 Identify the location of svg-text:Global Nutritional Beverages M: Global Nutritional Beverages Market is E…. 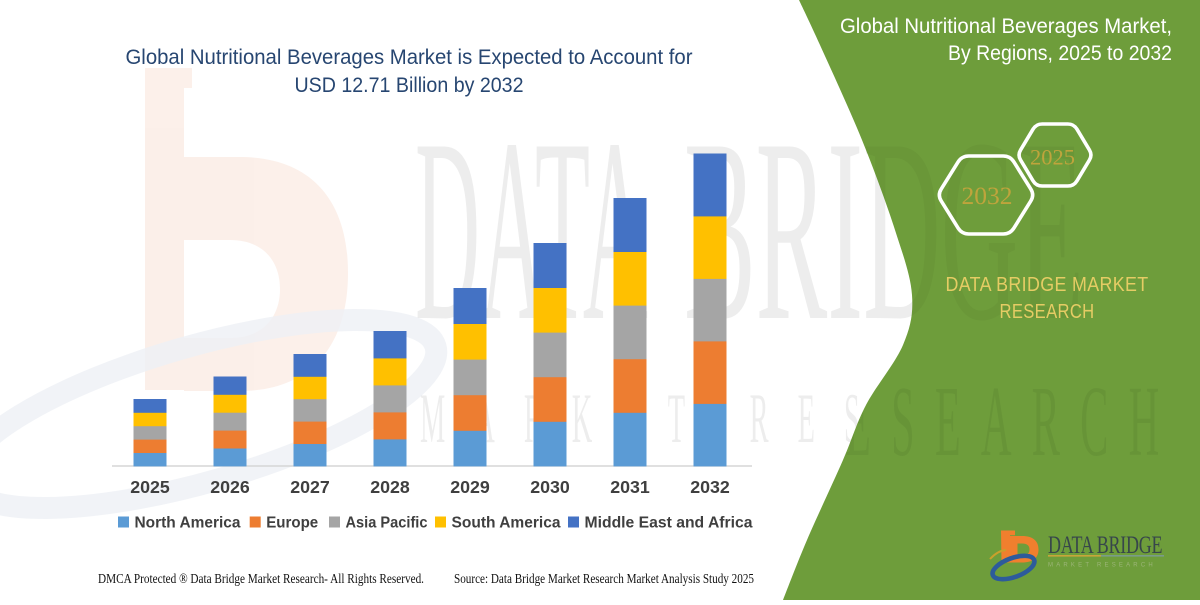
(409, 57).